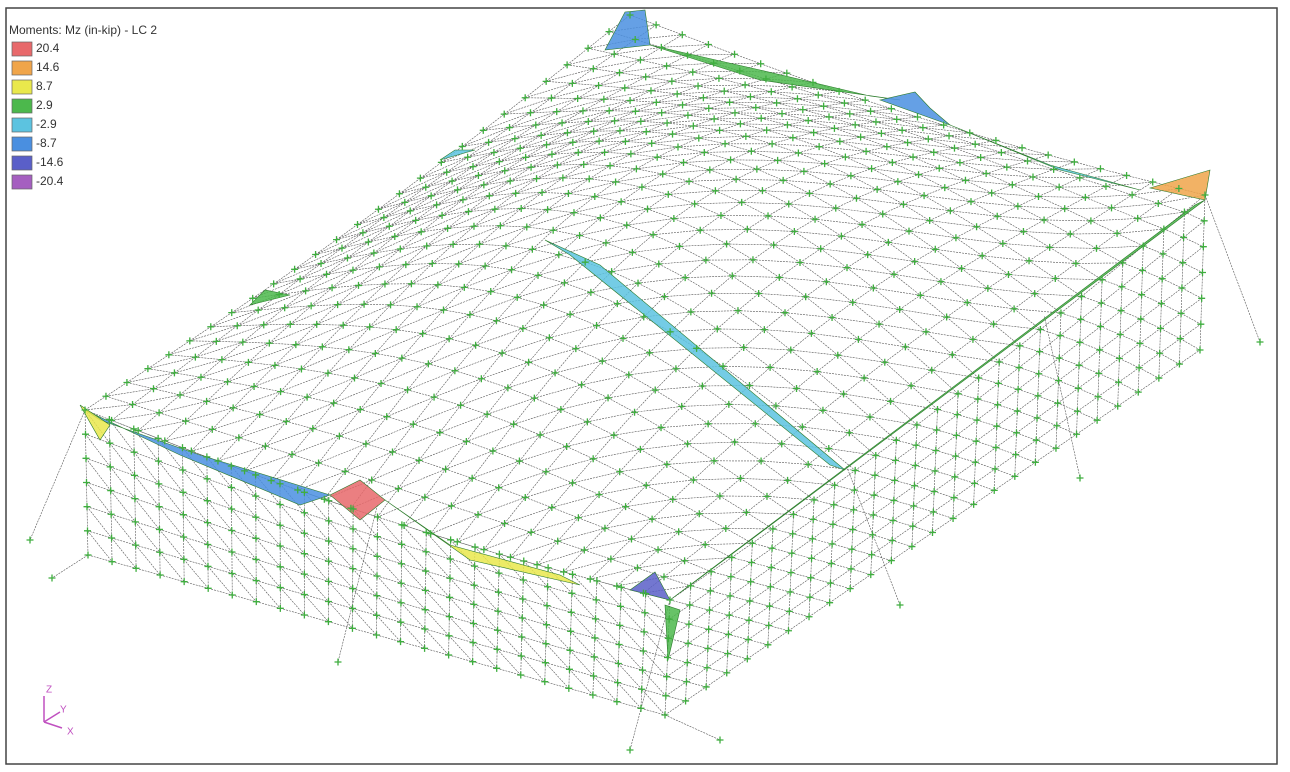 Image resolution: width=1290 pixels, height=772 pixels. What do you see at coordinates (50, 181) in the screenshot?
I see `legend-label: -20.4` at bounding box center [50, 181].